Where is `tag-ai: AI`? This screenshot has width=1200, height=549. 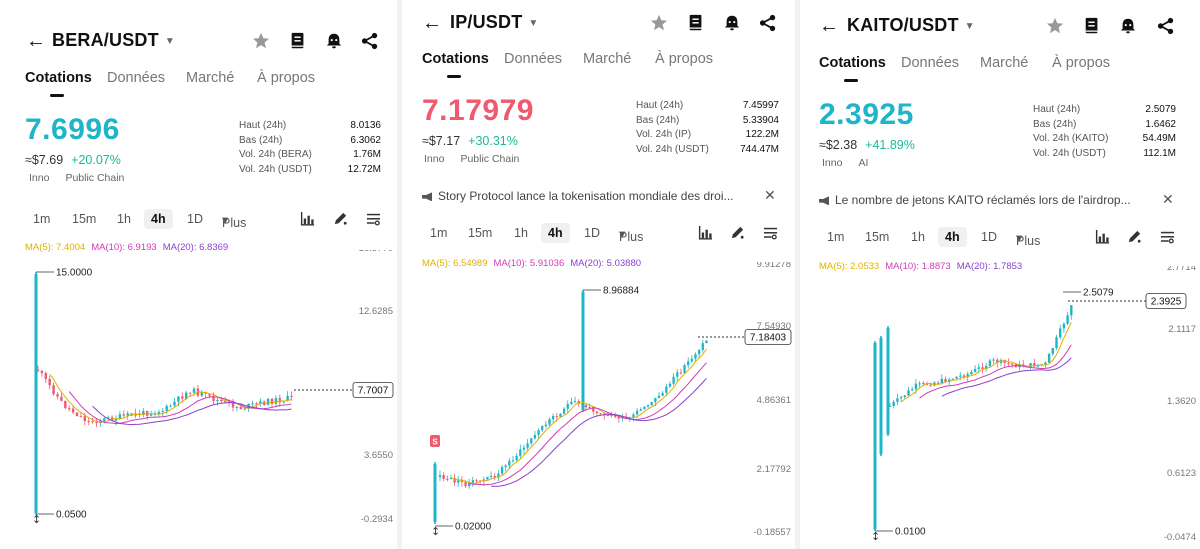
tag-ai: AI is located at coordinates (863, 163).